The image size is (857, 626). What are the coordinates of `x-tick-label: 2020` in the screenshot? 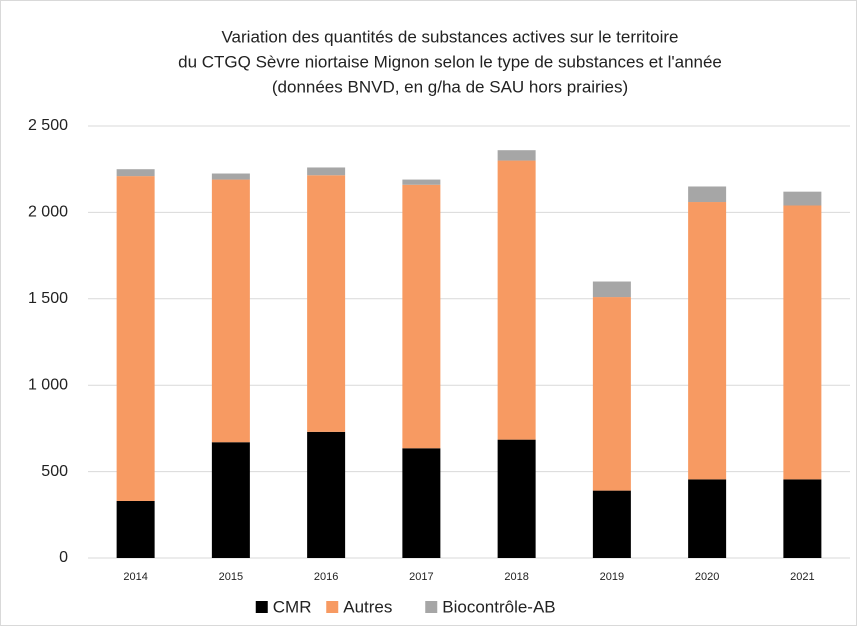 It's located at (707, 577).